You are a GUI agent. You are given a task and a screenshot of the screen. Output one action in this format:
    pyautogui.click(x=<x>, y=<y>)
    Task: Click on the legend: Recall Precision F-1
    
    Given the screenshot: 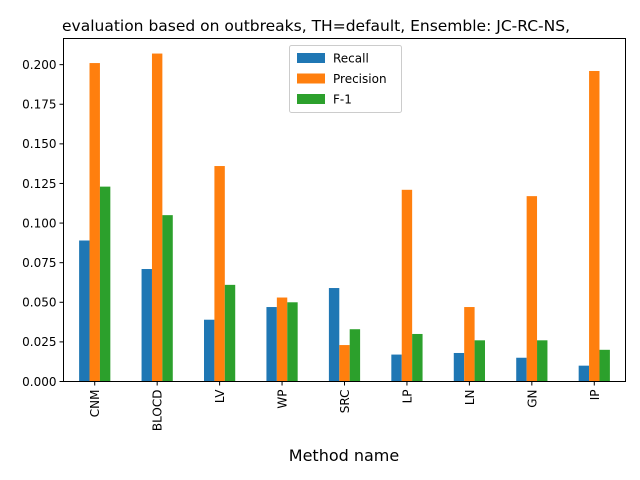 What is the action you would take?
    pyautogui.click(x=345, y=79)
    